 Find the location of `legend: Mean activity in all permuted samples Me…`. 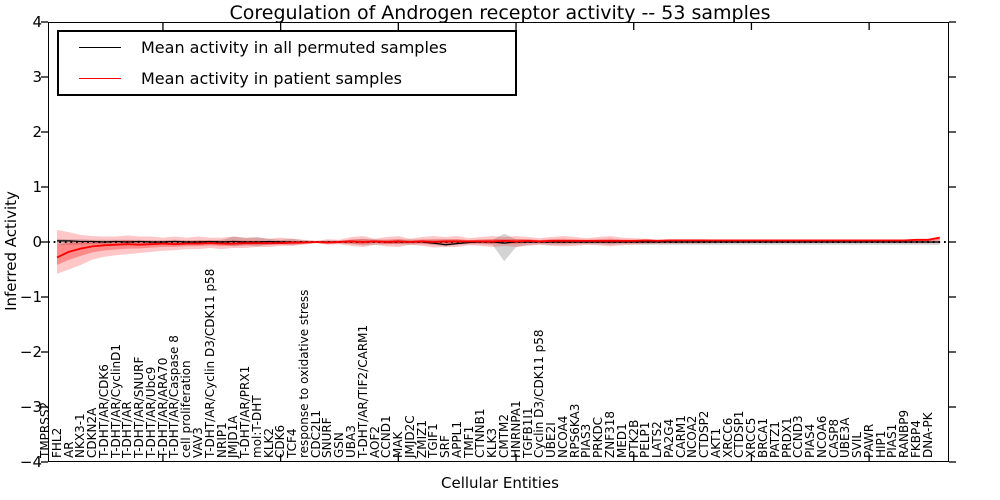

legend: Mean activity in all permuted samples Me… is located at coordinates (287, 63).